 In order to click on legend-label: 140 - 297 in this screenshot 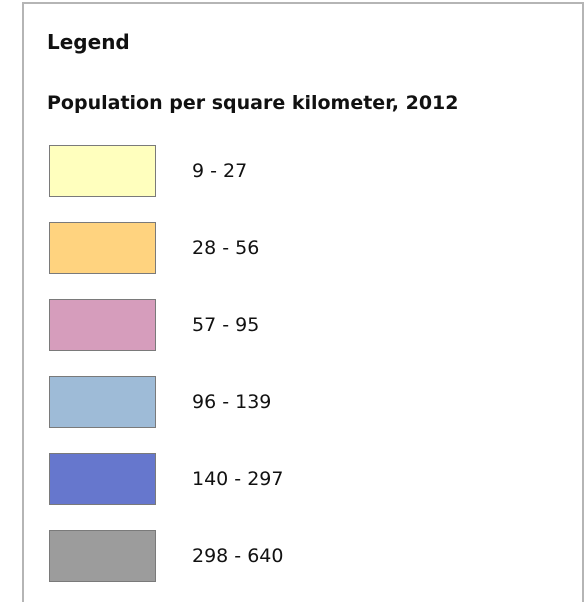, I will do `click(238, 479)`.